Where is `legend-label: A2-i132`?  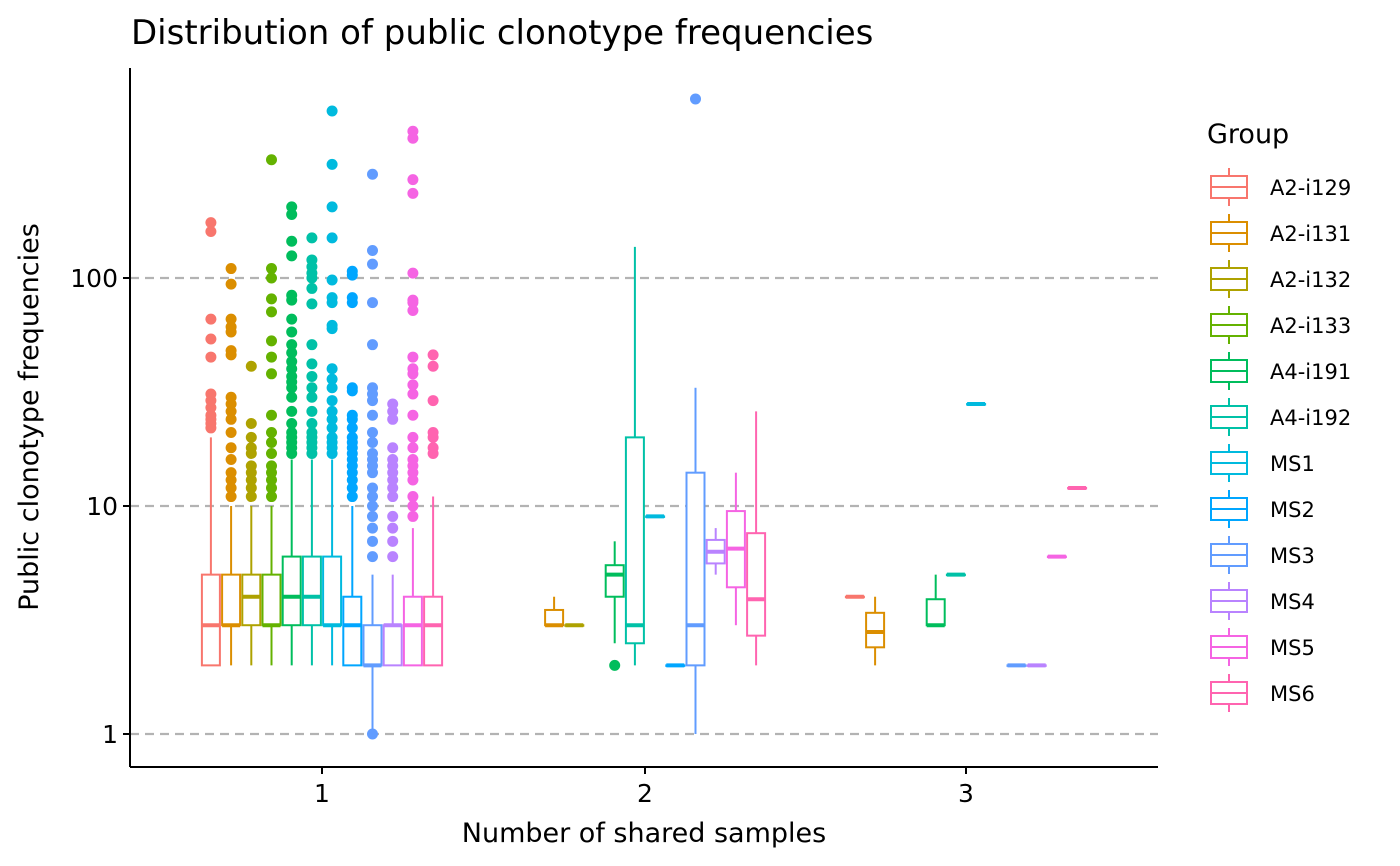 legend-label: A2-i132 is located at coordinates (1310, 280).